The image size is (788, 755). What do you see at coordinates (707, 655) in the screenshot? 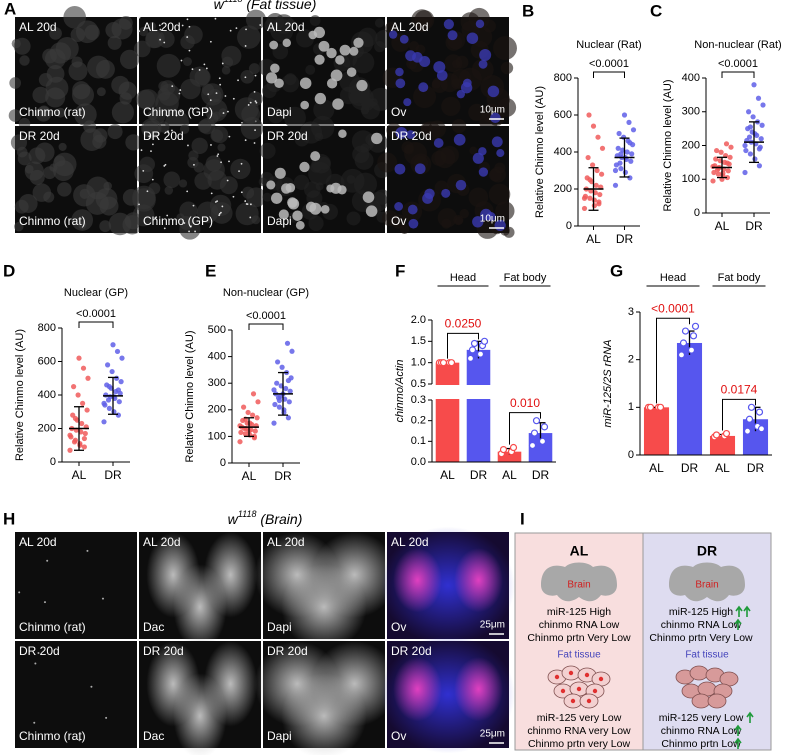
I see `fat-label: Fat tissue` at bounding box center [707, 655].